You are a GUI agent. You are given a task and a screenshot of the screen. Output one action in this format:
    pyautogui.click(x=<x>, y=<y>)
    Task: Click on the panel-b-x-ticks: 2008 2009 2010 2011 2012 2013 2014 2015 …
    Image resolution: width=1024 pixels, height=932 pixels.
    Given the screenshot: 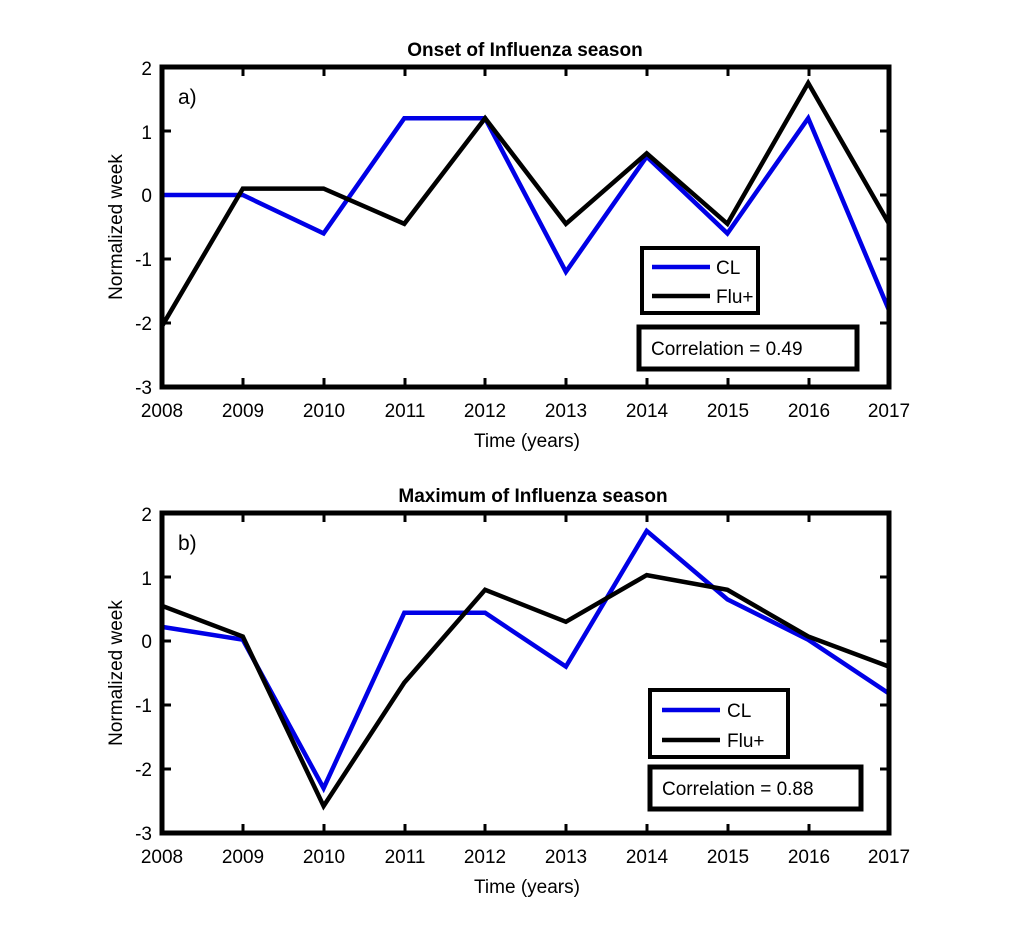 What is the action you would take?
    pyautogui.click(x=525, y=857)
    